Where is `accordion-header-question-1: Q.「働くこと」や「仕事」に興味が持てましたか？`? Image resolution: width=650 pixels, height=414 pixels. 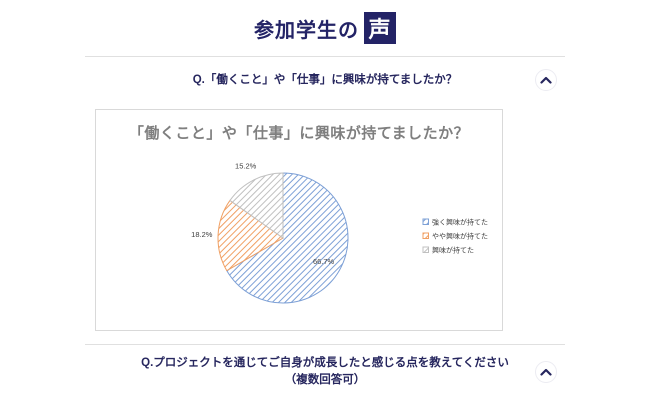 accordion-header-question-1: Q.「働くこと」や「仕事」に興味が持てましたか？ is located at coordinates (325, 80).